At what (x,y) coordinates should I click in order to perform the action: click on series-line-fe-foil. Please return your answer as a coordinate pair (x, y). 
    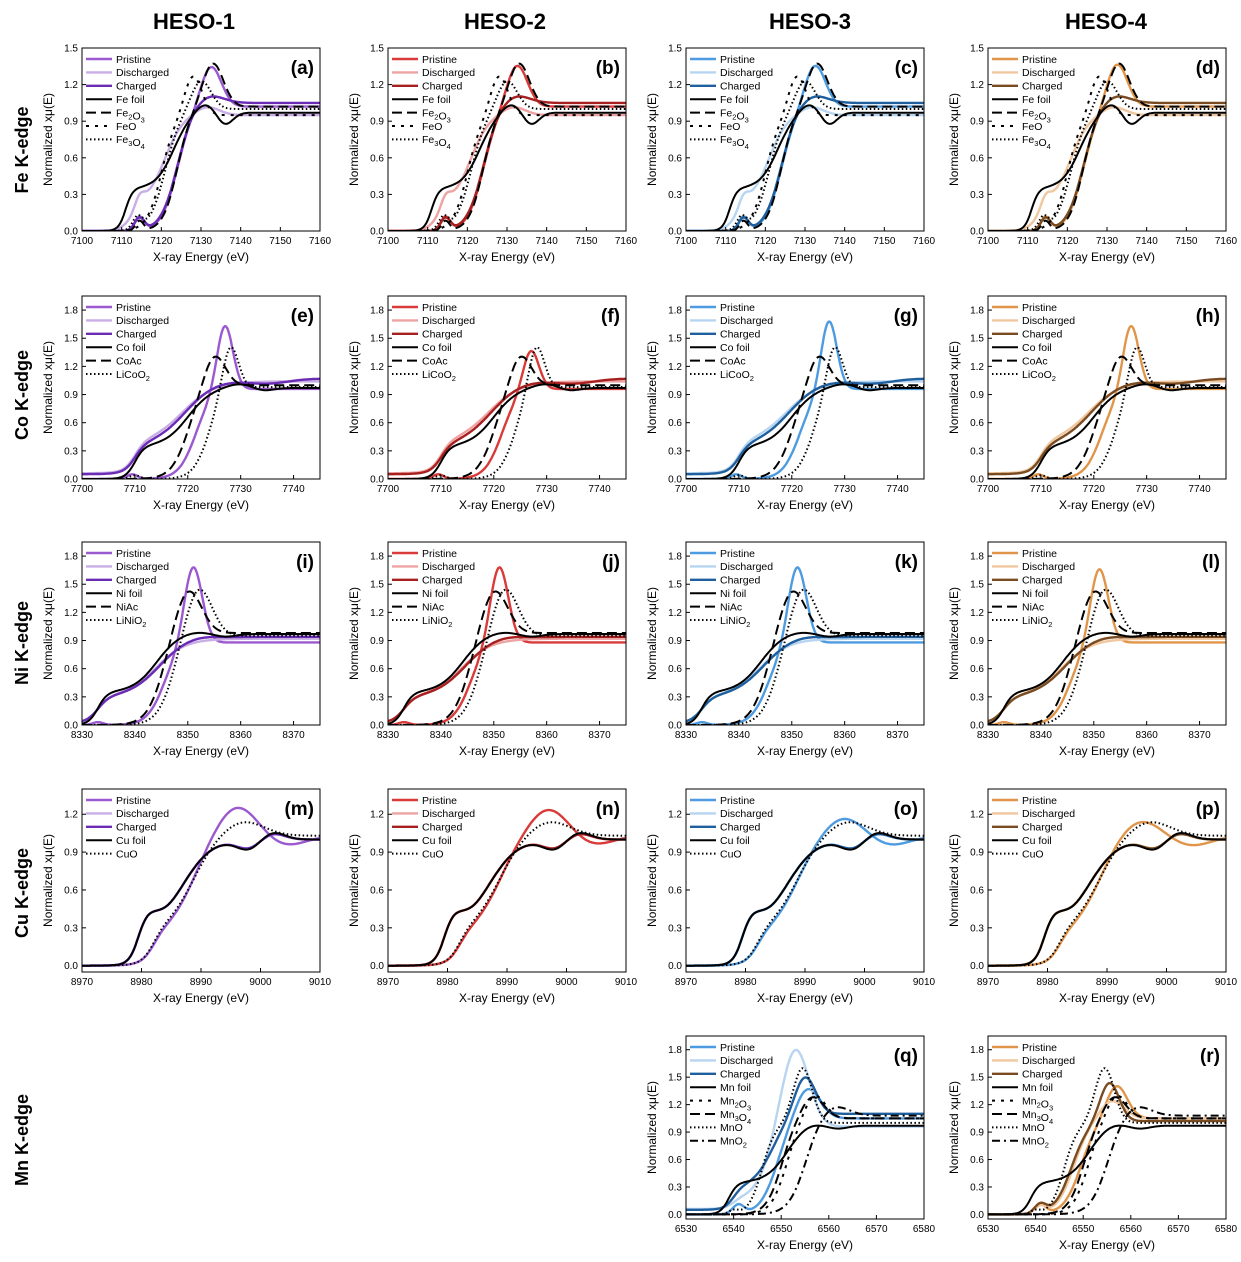
    Looking at the image, I should click on (201, 167).